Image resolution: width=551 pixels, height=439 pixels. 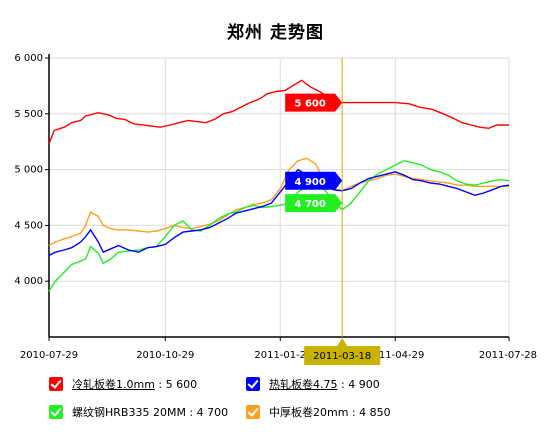 I want to click on legend-value: 4 900, so click(x=364, y=384).